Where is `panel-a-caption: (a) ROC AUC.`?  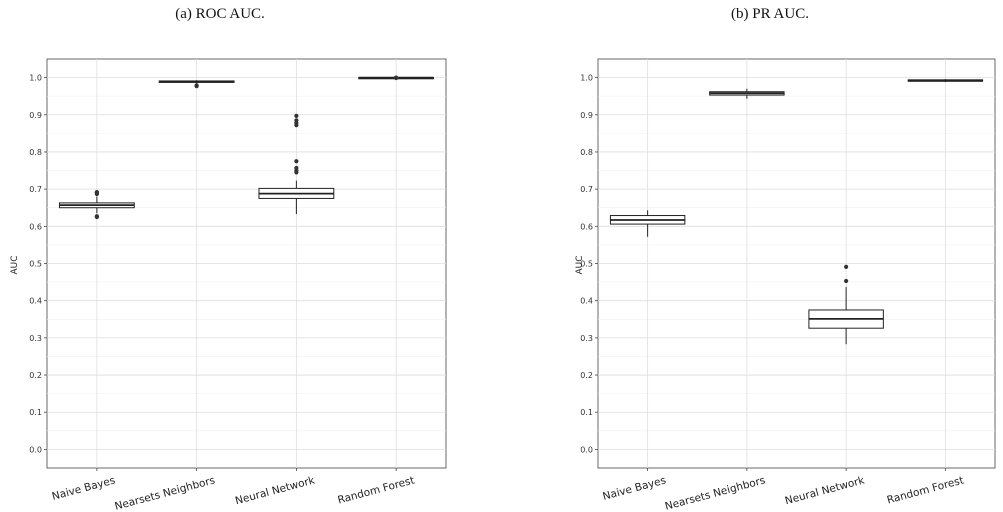
panel-a-caption: (a) ROC AUC. is located at coordinates (220, 14).